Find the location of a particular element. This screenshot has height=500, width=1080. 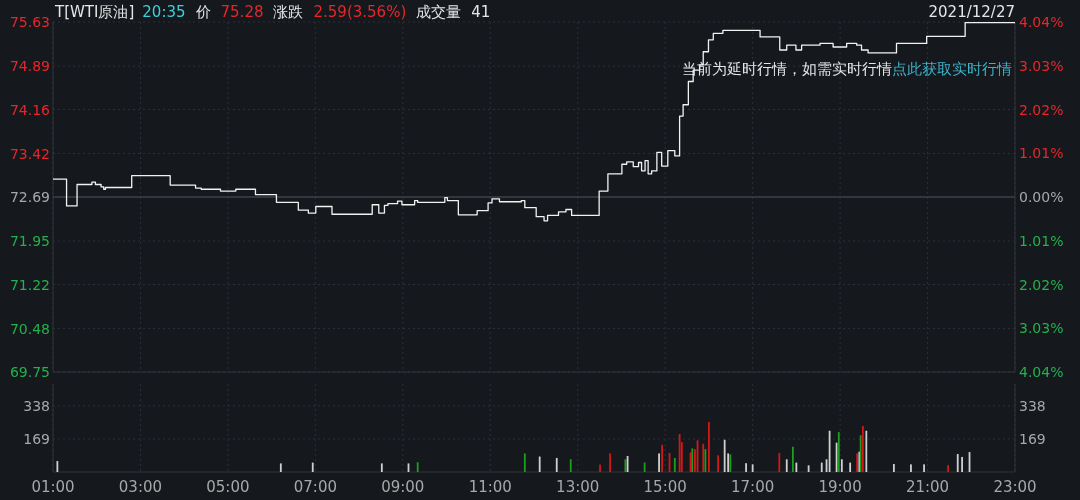

y-tick-label: 73.42 is located at coordinates (29, 153).